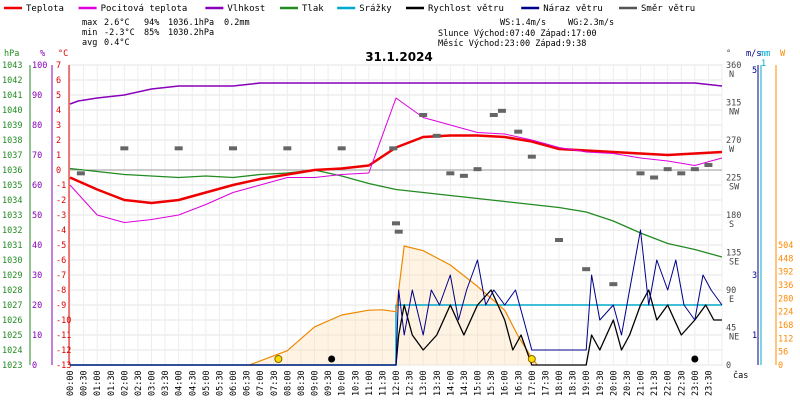 The image size is (800, 400). Describe the element at coordinates (696, 383) in the screenshot. I see `x-tick-46: 23:00` at that location.